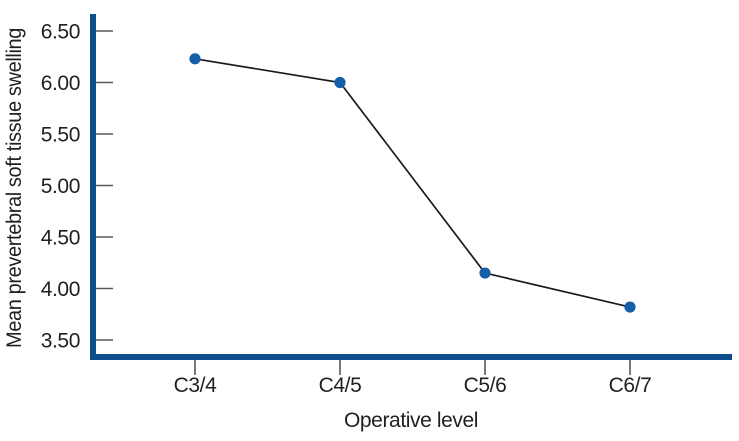  Describe the element at coordinates (411, 357) in the screenshot. I see `x-axis-line` at that location.